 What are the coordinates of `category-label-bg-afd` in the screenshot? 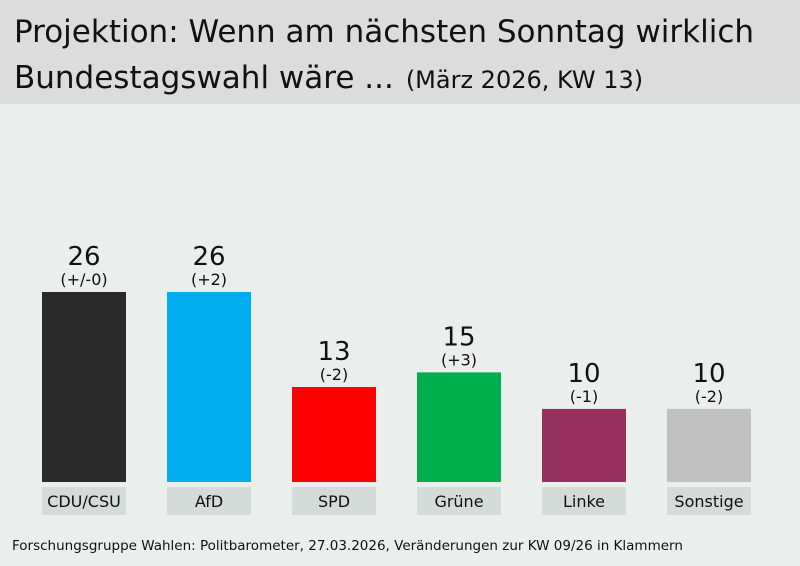 It's located at (209, 501).